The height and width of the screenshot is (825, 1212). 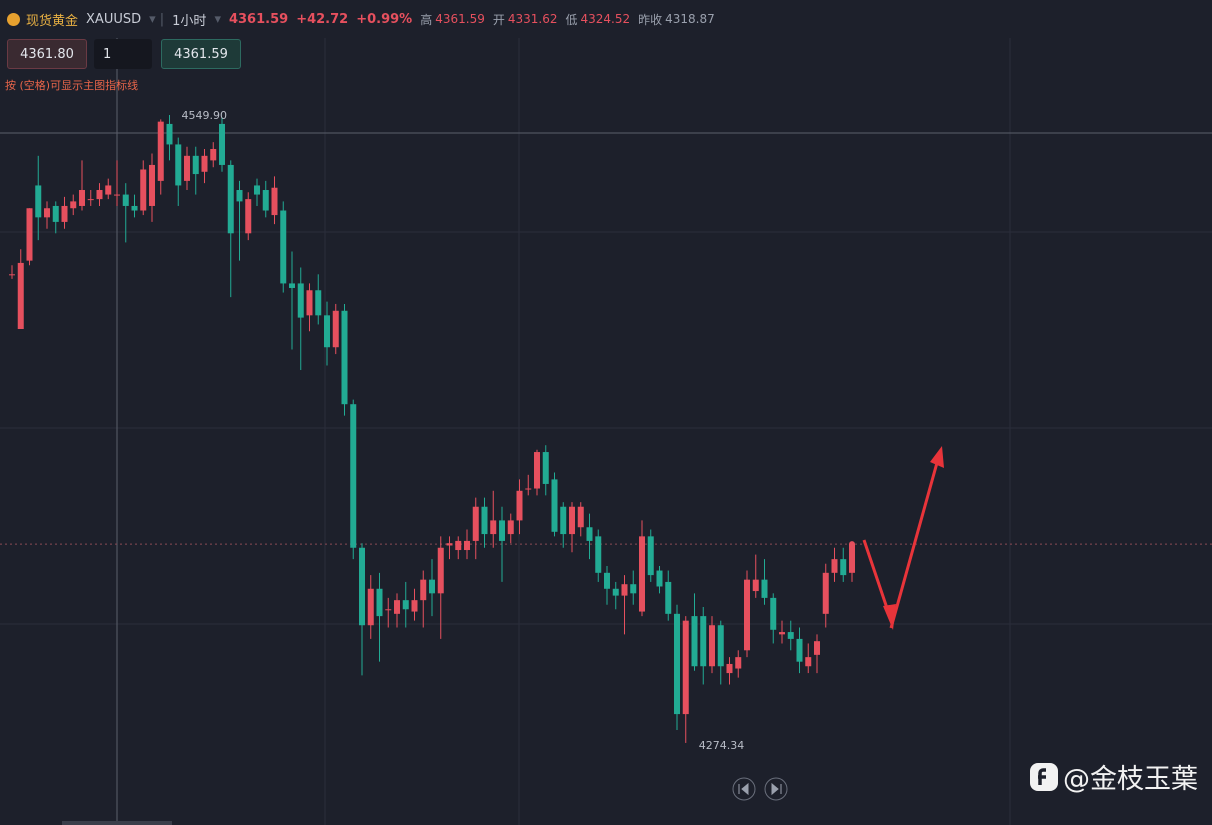 I want to click on buy-button: 4361.59, so click(x=201, y=54).